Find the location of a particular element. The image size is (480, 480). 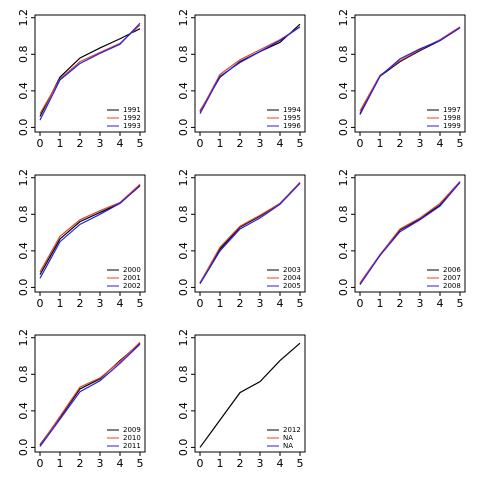

legend-label: 2002 is located at coordinates (132, 286).